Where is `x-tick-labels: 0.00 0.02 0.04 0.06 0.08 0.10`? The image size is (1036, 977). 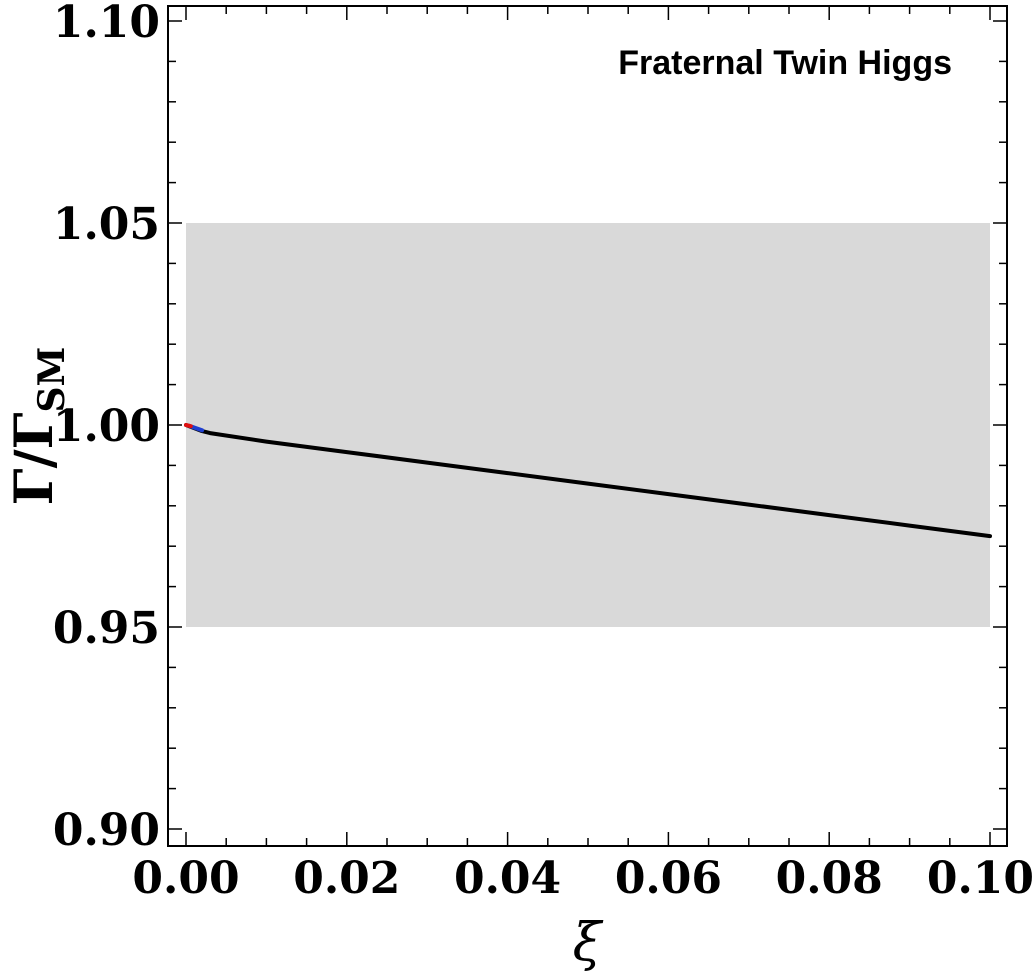 x-tick-labels: 0.00 0.02 0.04 0.06 0.08 0.10 is located at coordinates (583, 878).